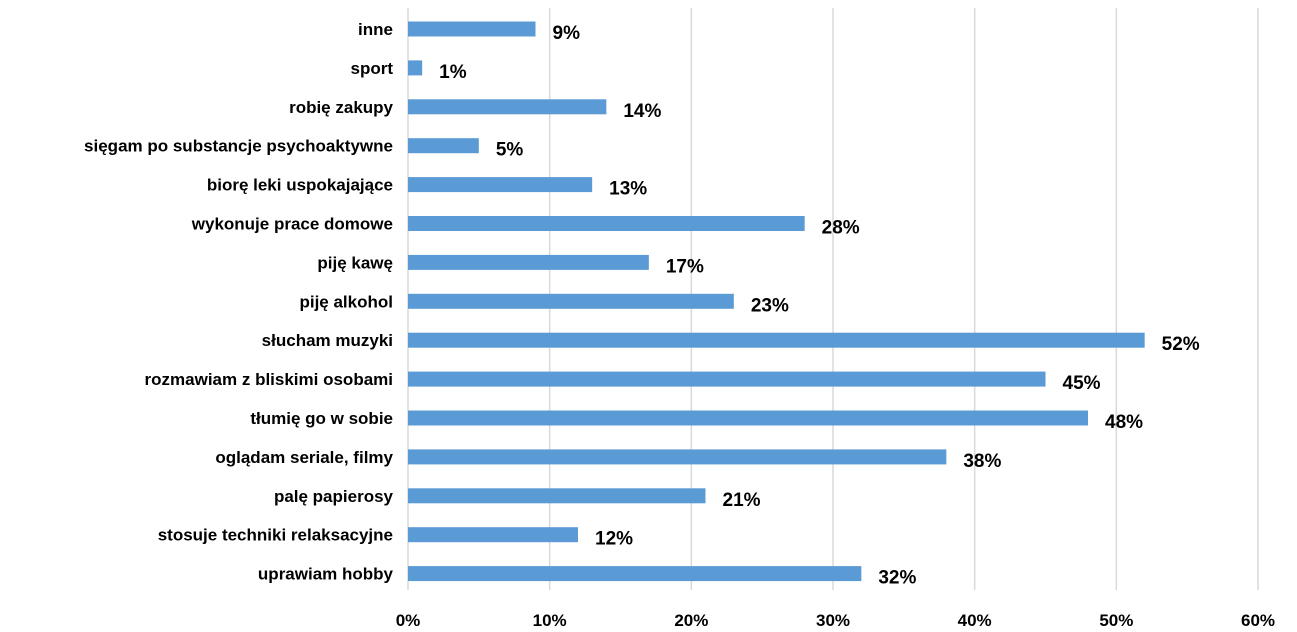 The width and height of the screenshot is (1297, 632). What do you see at coordinates (642, 111) in the screenshot?
I see `value-label: 14%` at bounding box center [642, 111].